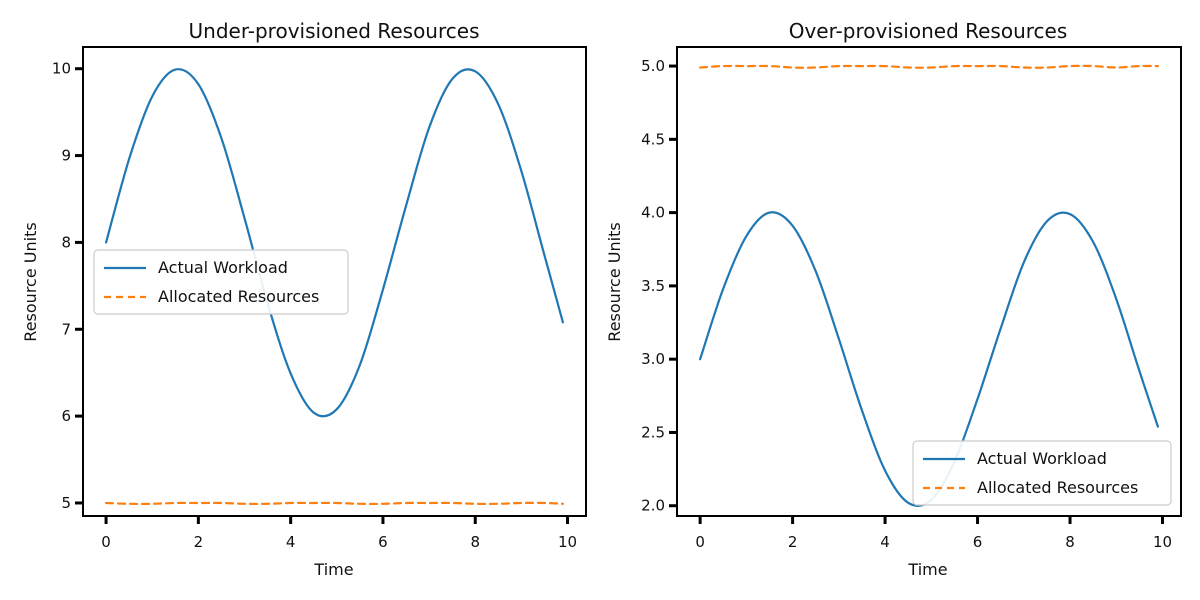  What do you see at coordinates (66, 416) in the screenshot?
I see `y-tick-label: 6` at bounding box center [66, 416].